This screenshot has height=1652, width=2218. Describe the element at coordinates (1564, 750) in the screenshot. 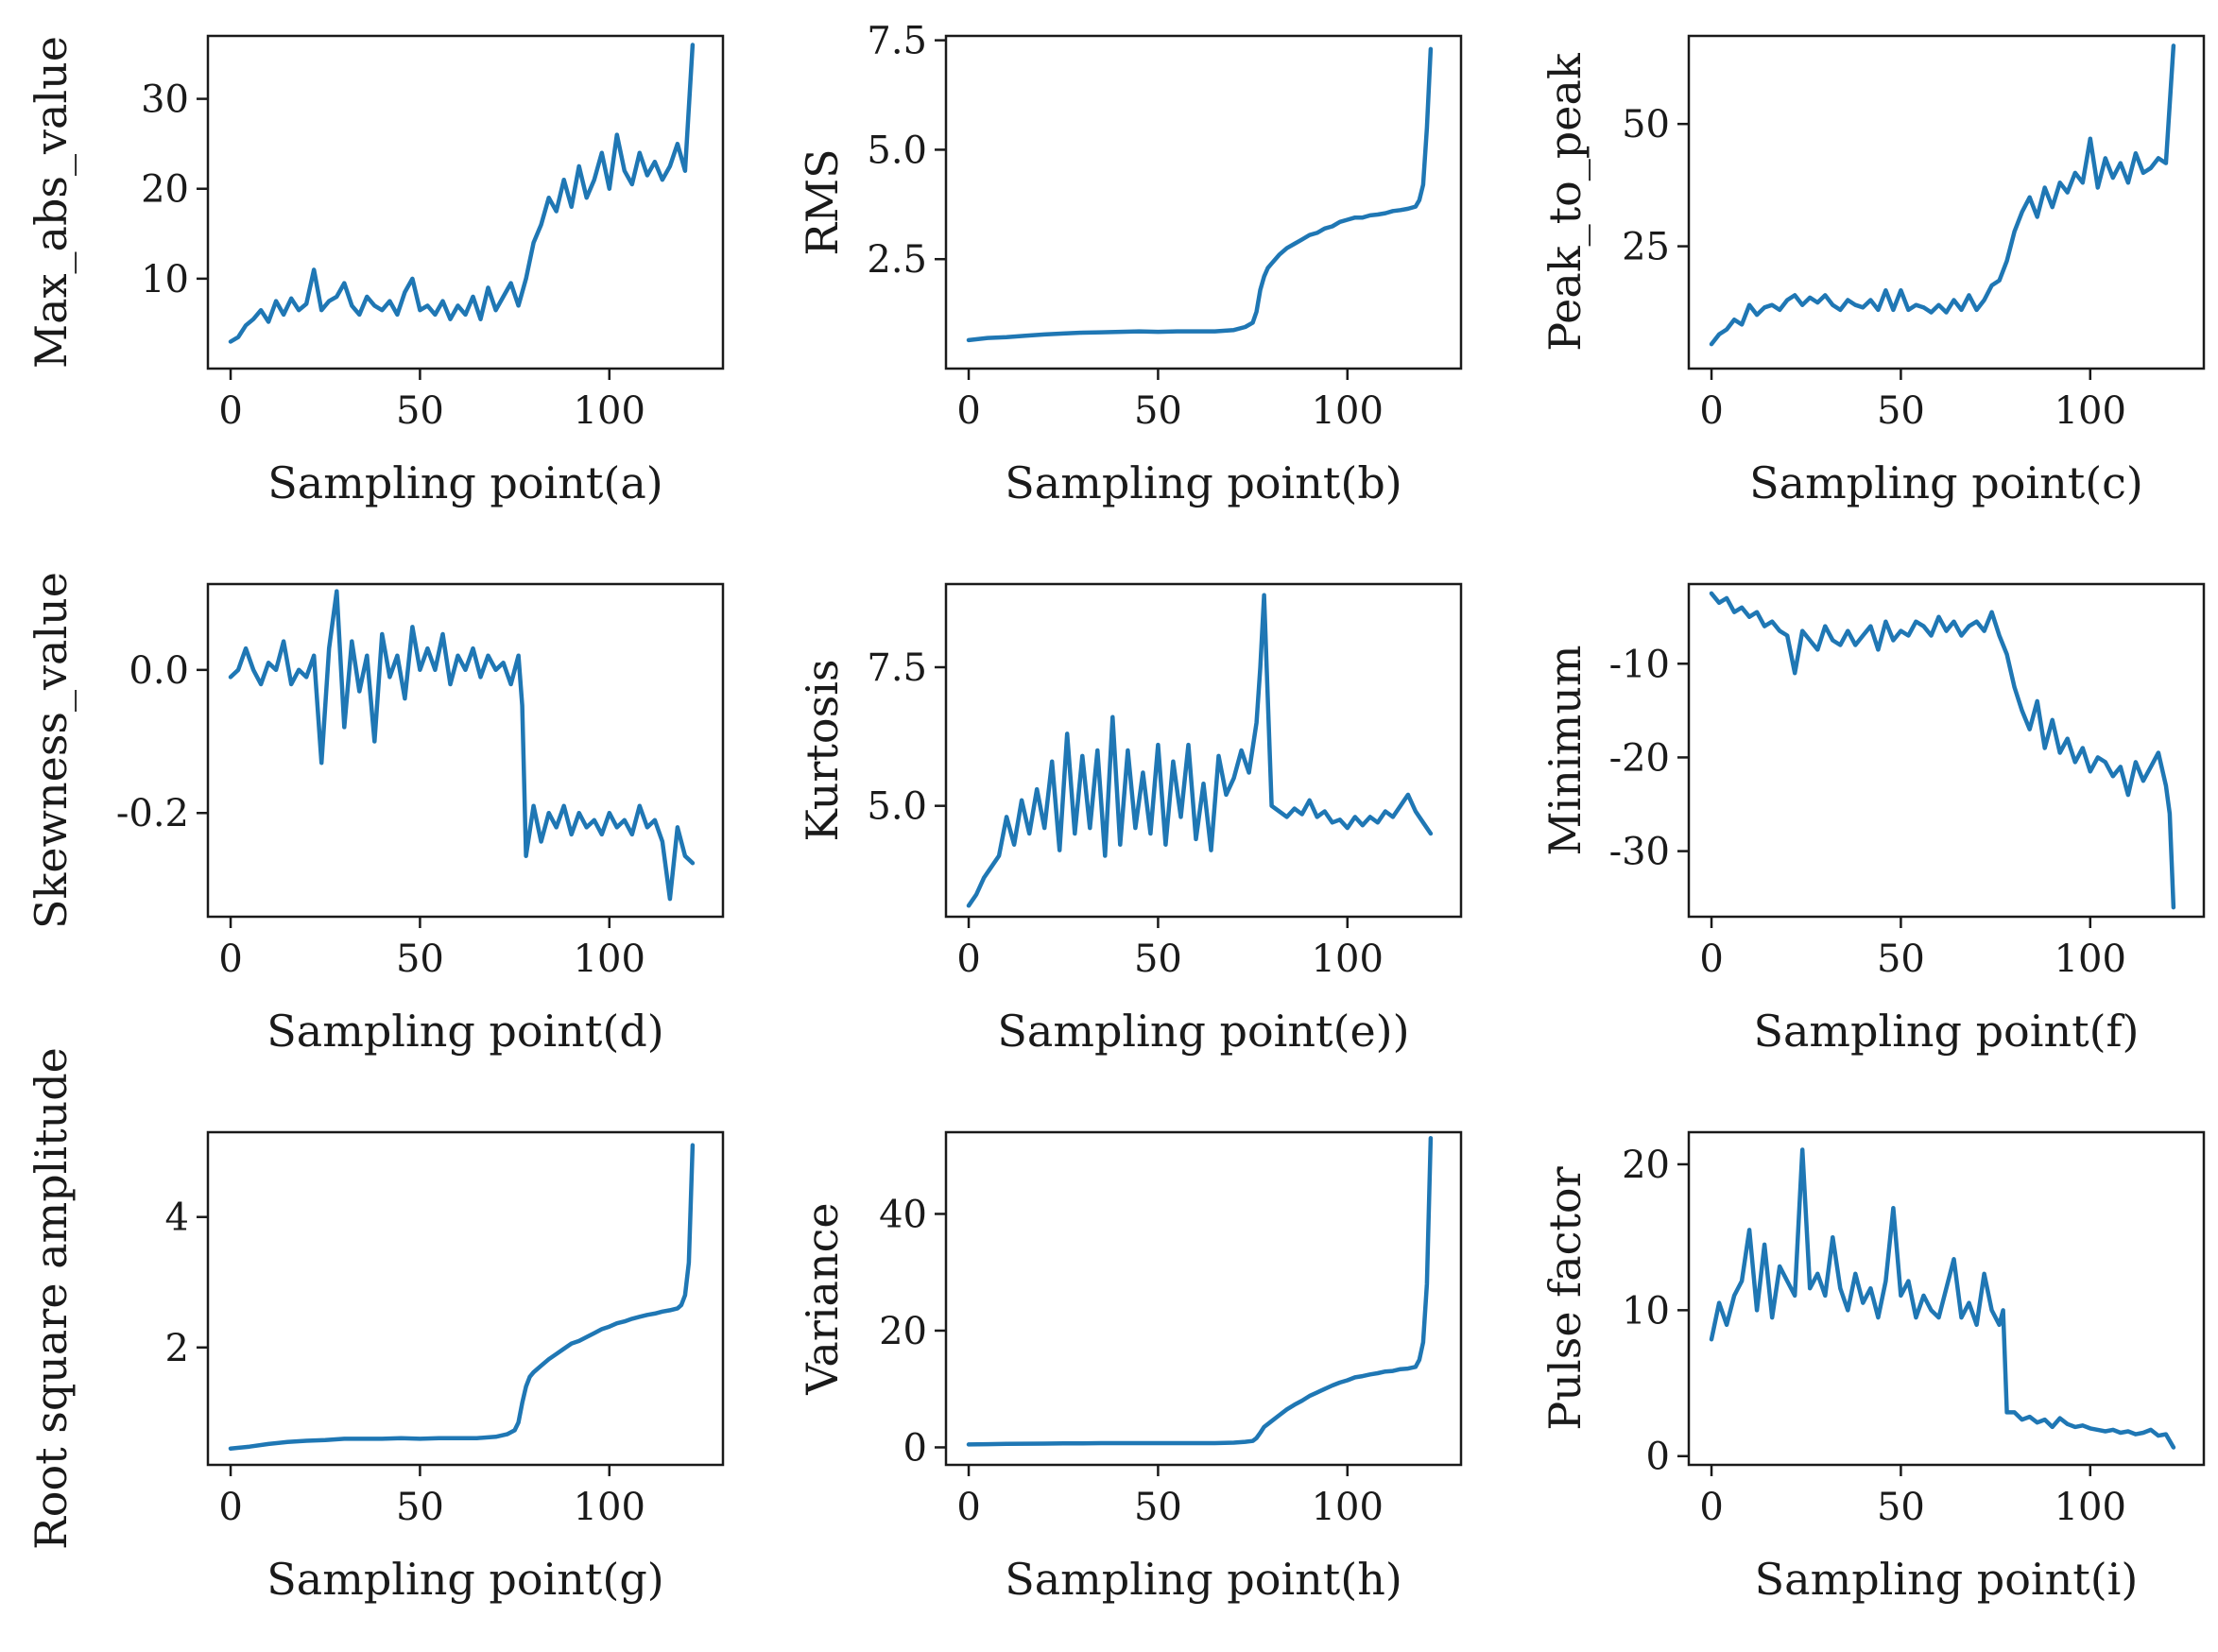

I see `y-axis-label: Minimum` at that location.